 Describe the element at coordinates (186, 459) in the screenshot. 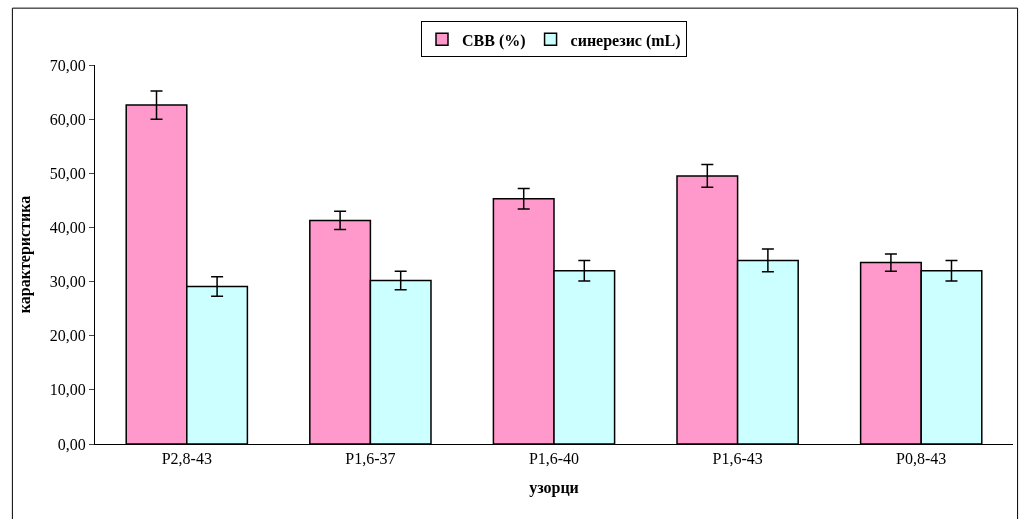

I see `x-tick-label: P2,8-43` at that location.